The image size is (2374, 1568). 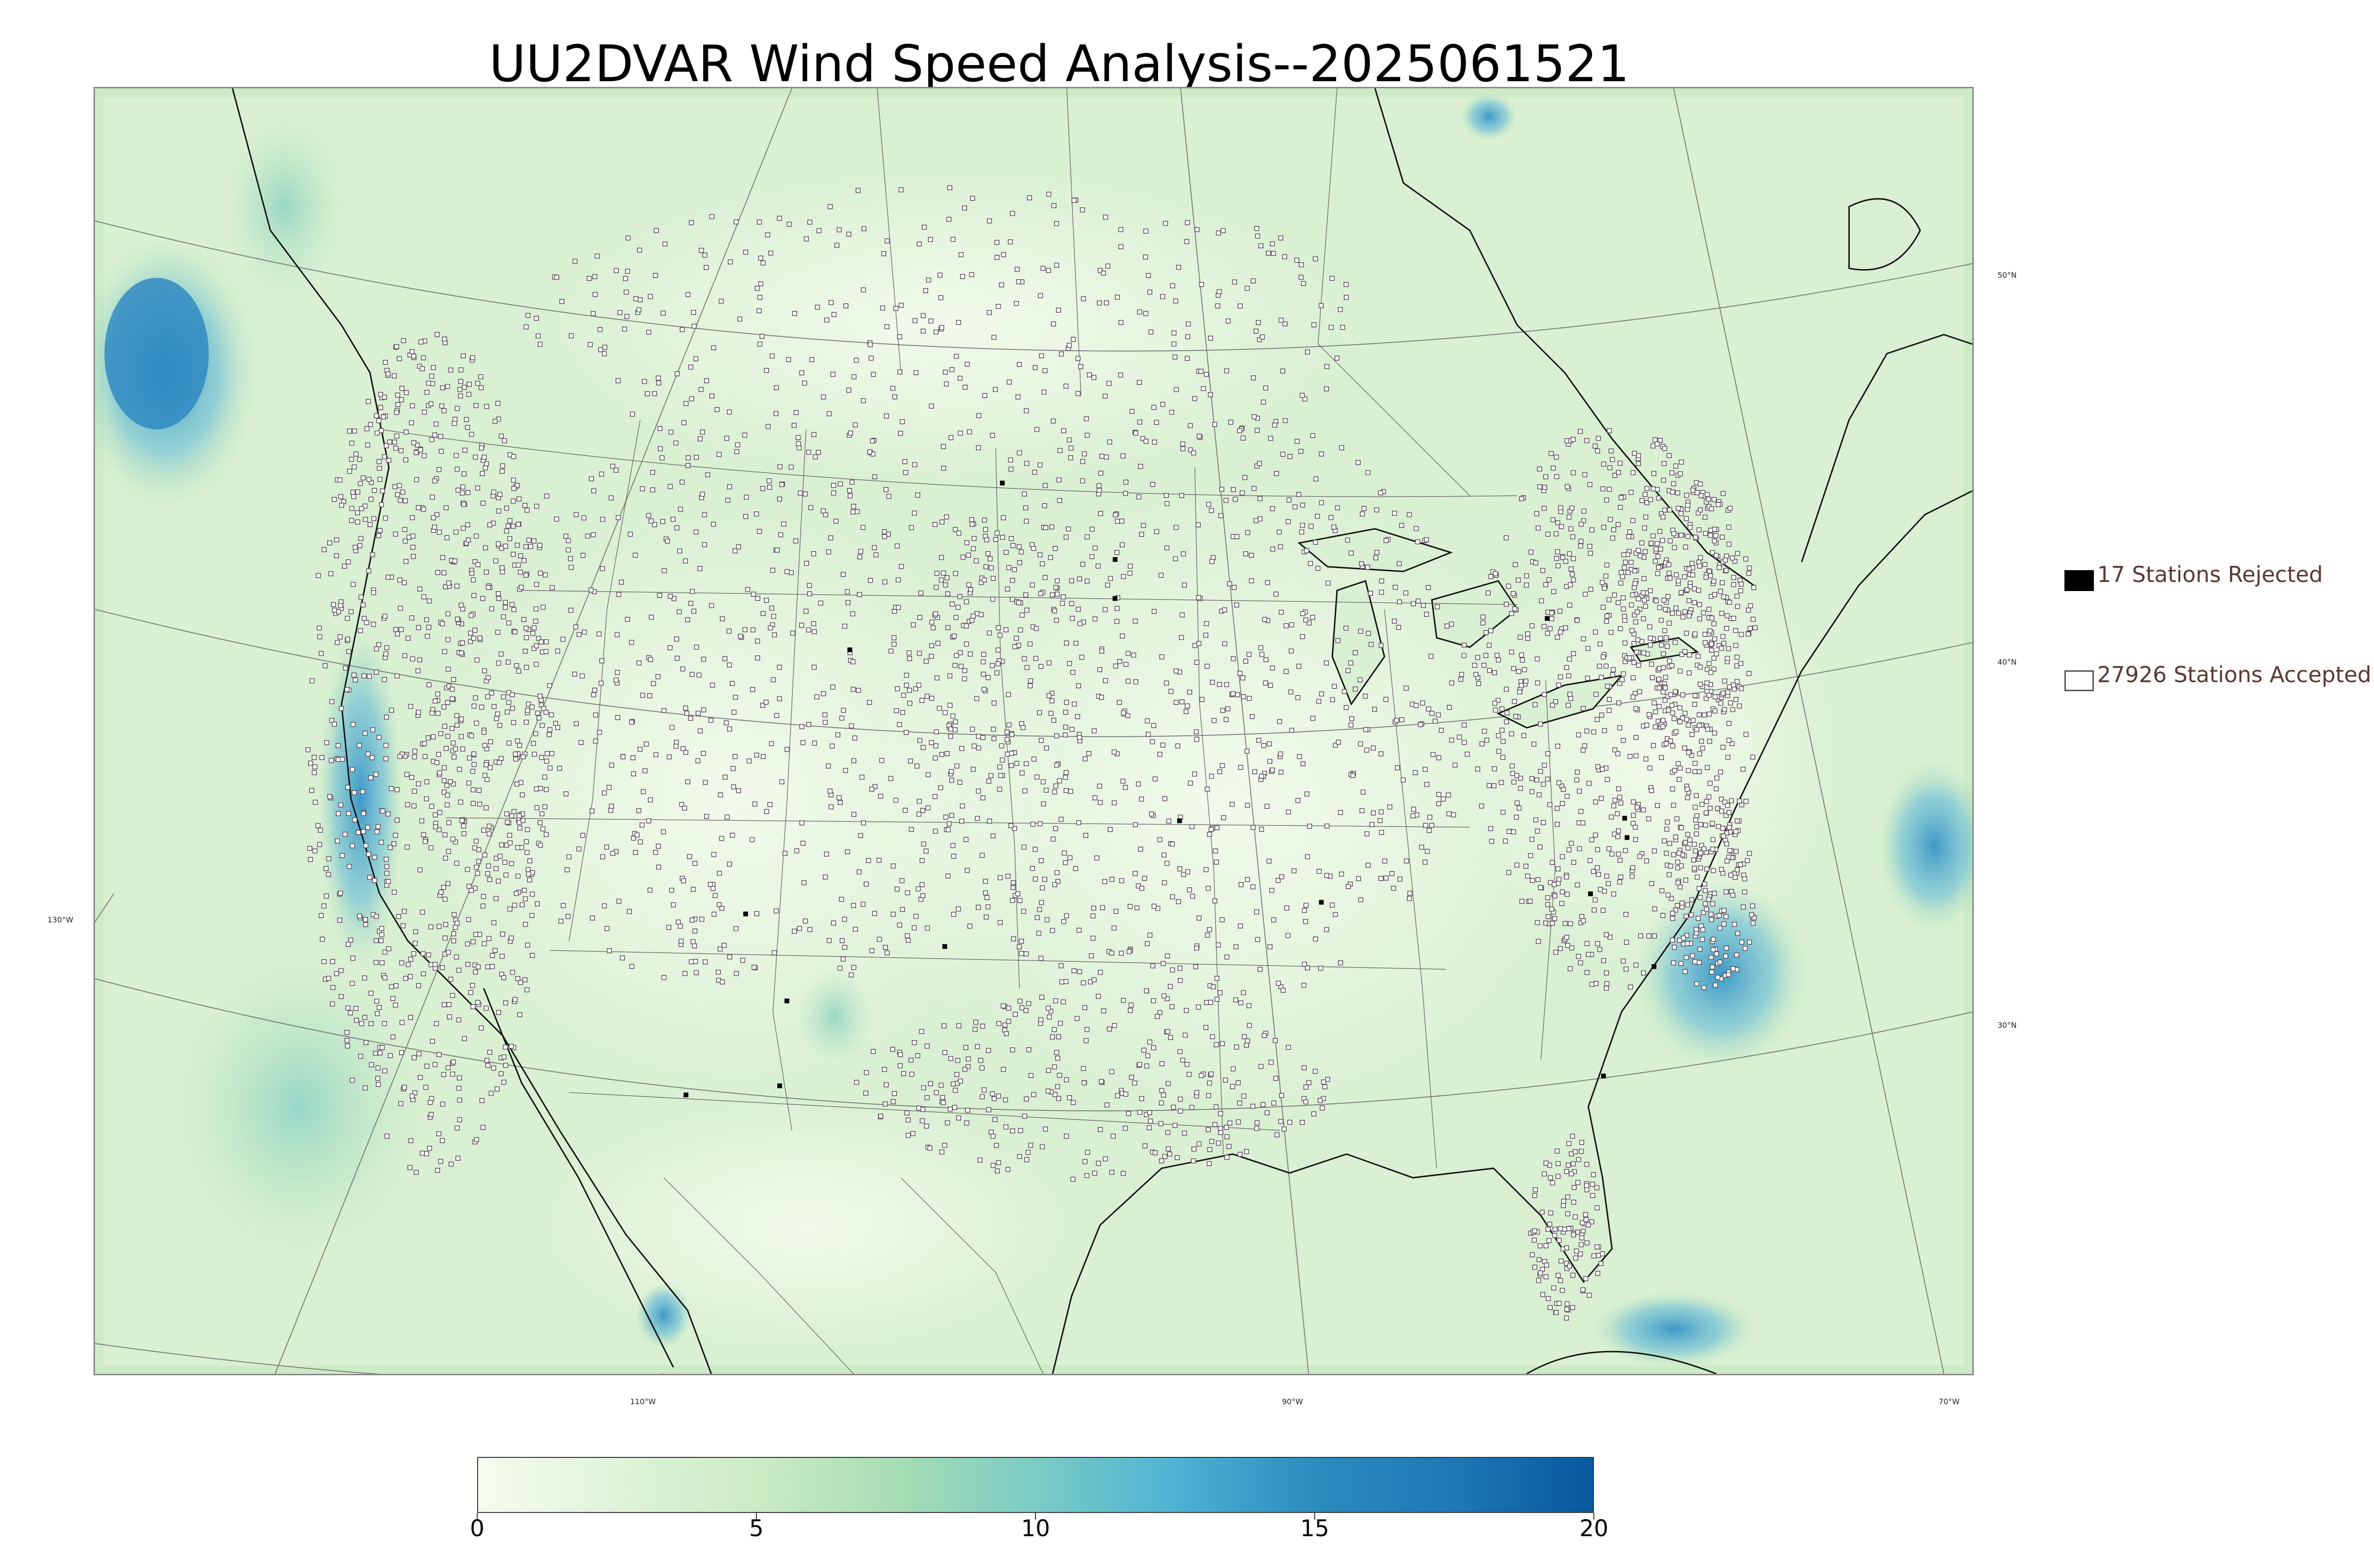 I want to click on colorbar-tick, so click(x=1593, y=1517).